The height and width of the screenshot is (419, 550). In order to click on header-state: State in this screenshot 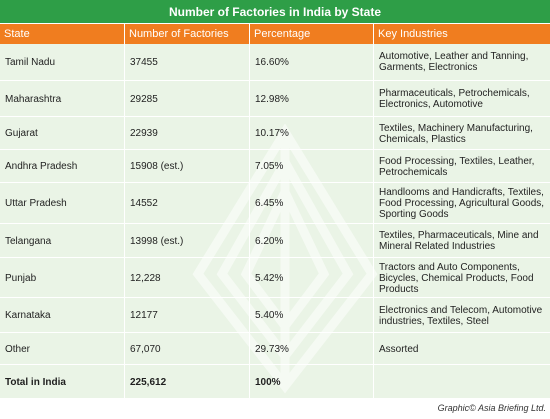, I will do `click(62, 34)`.